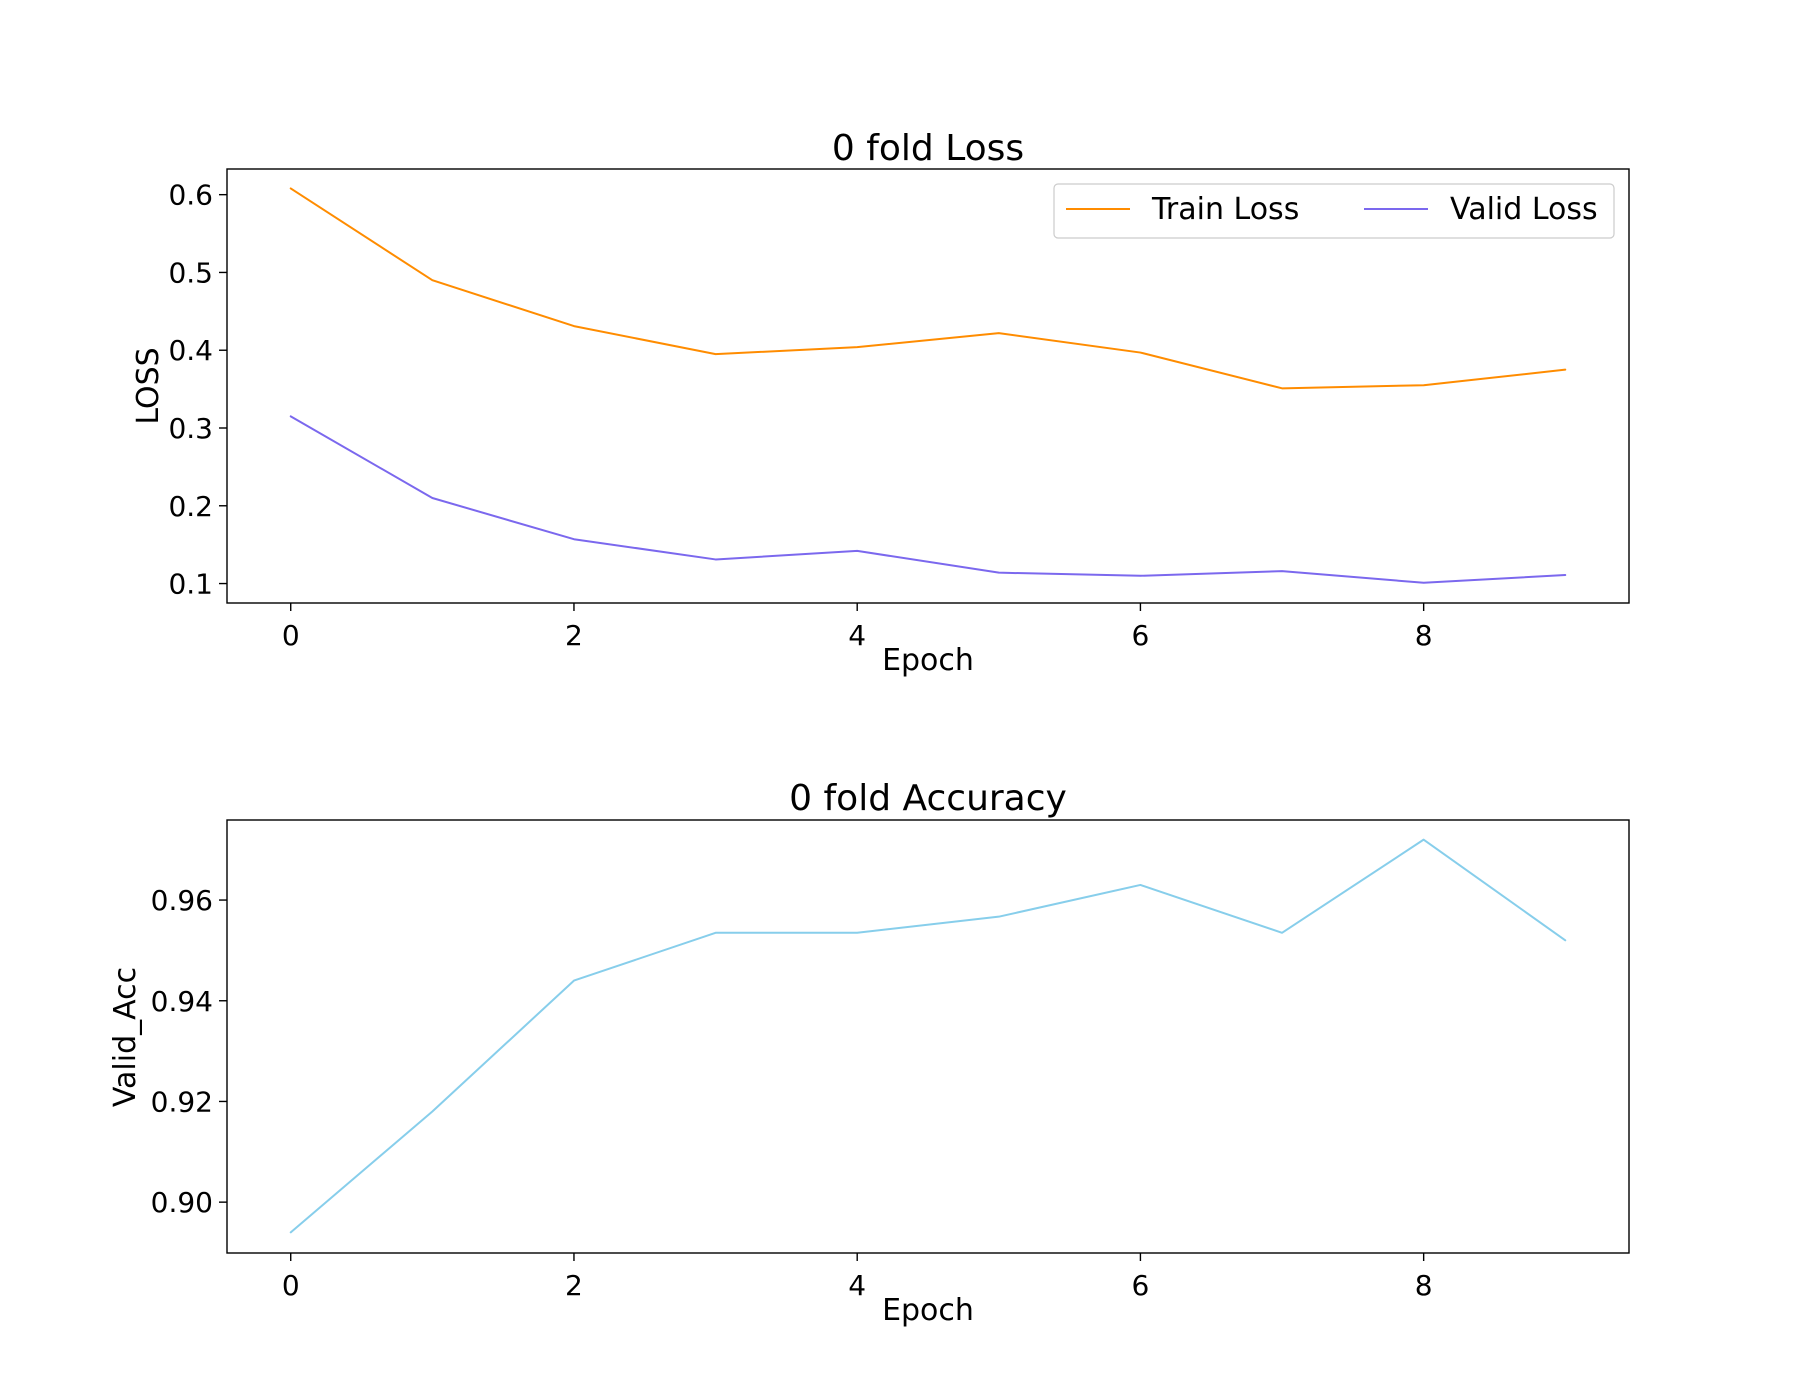 This screenshot has width=1800, height=1400. I want to click on legend-frame, so click(1334, 211).